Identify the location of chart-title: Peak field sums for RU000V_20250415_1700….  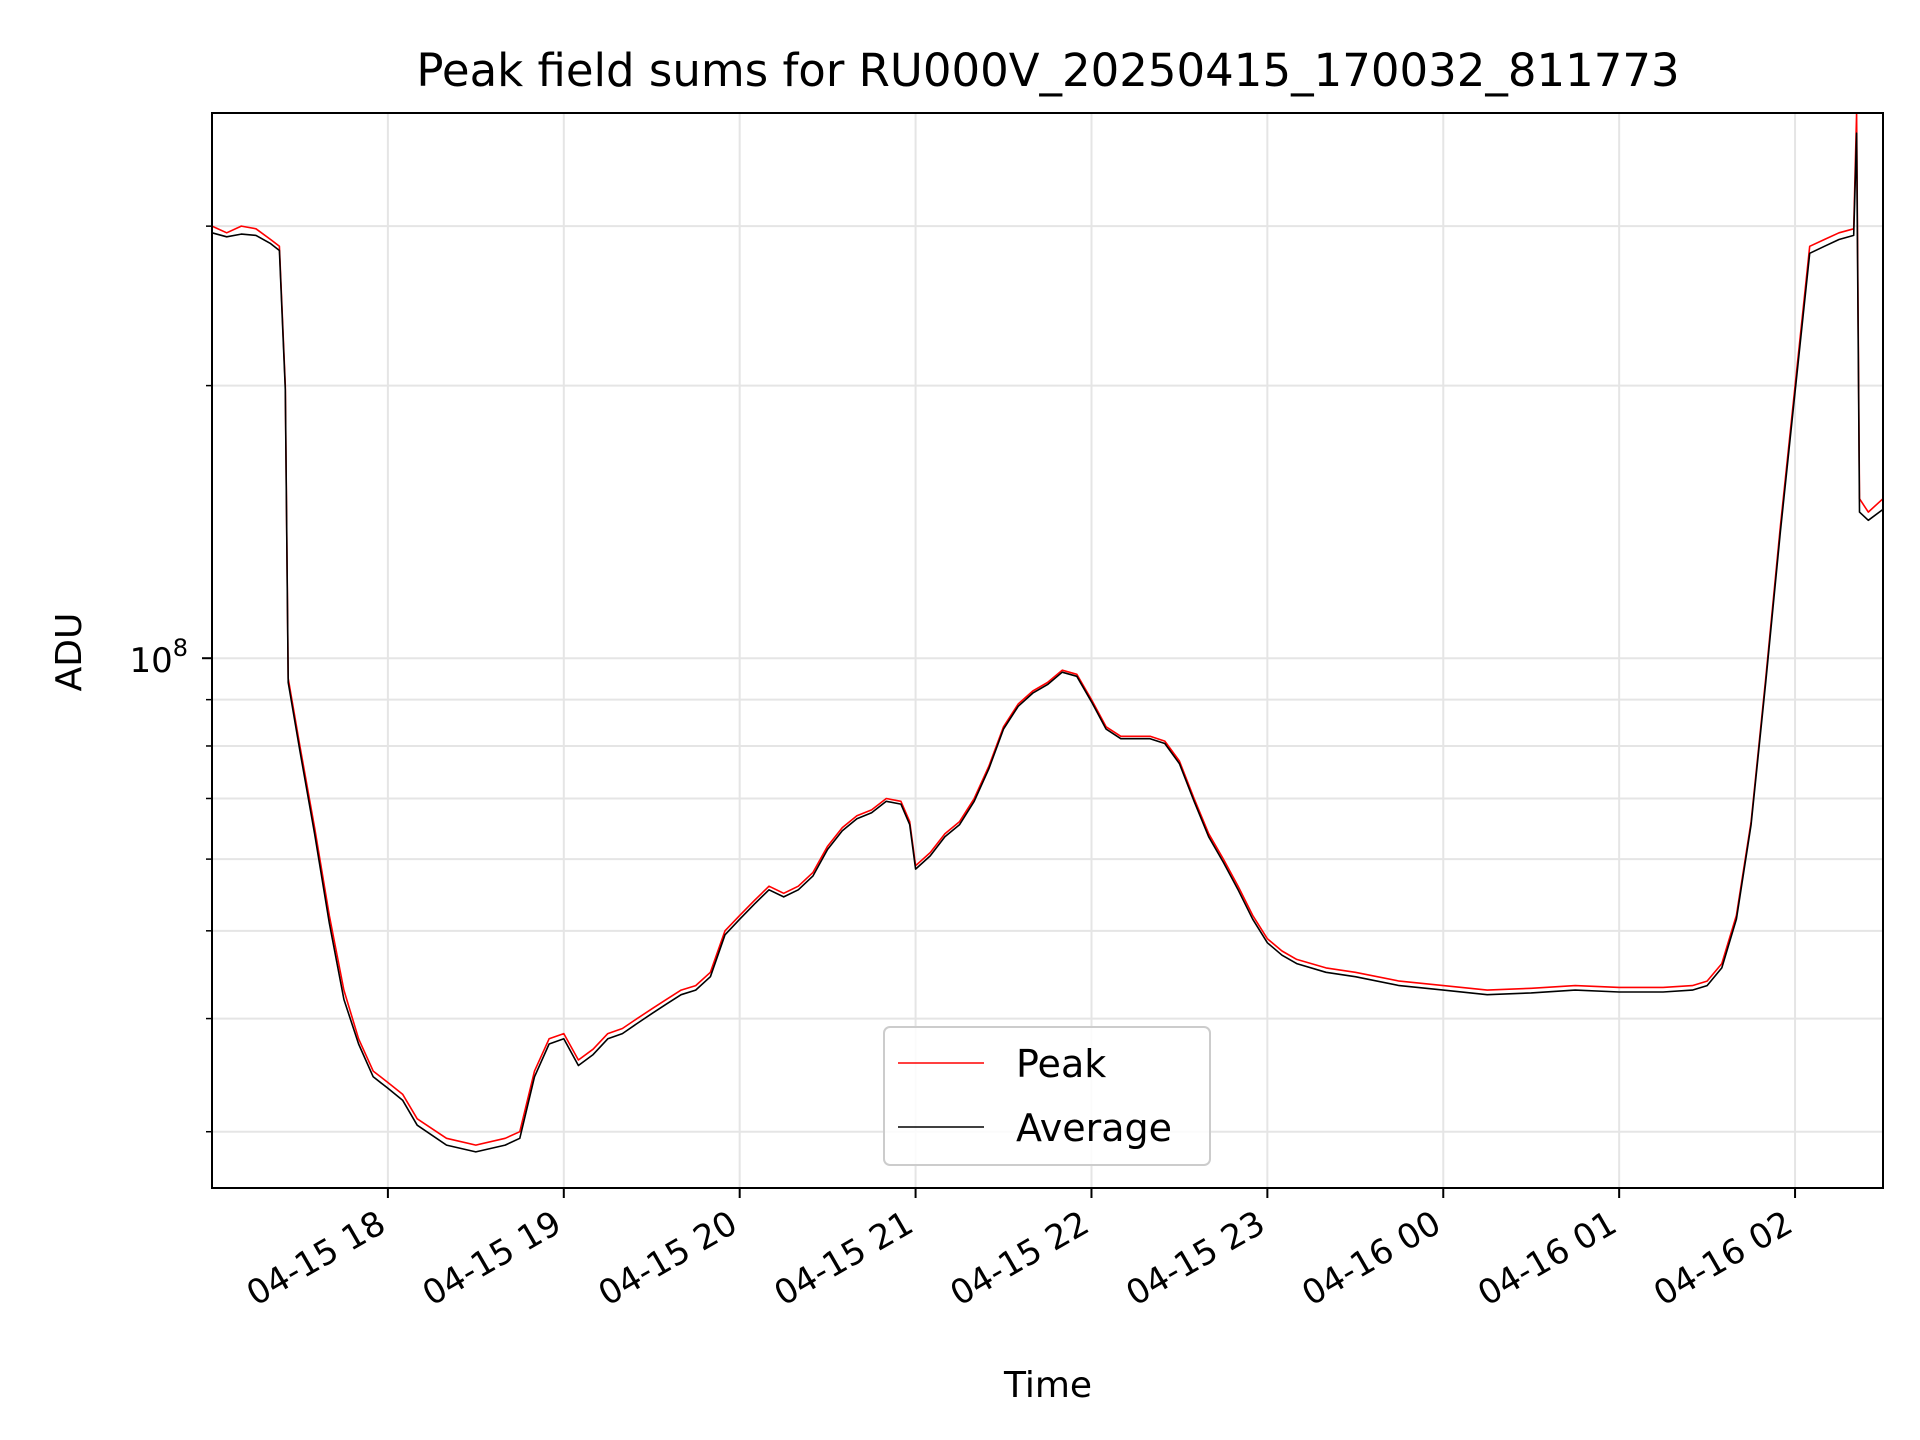
(1047, 70).